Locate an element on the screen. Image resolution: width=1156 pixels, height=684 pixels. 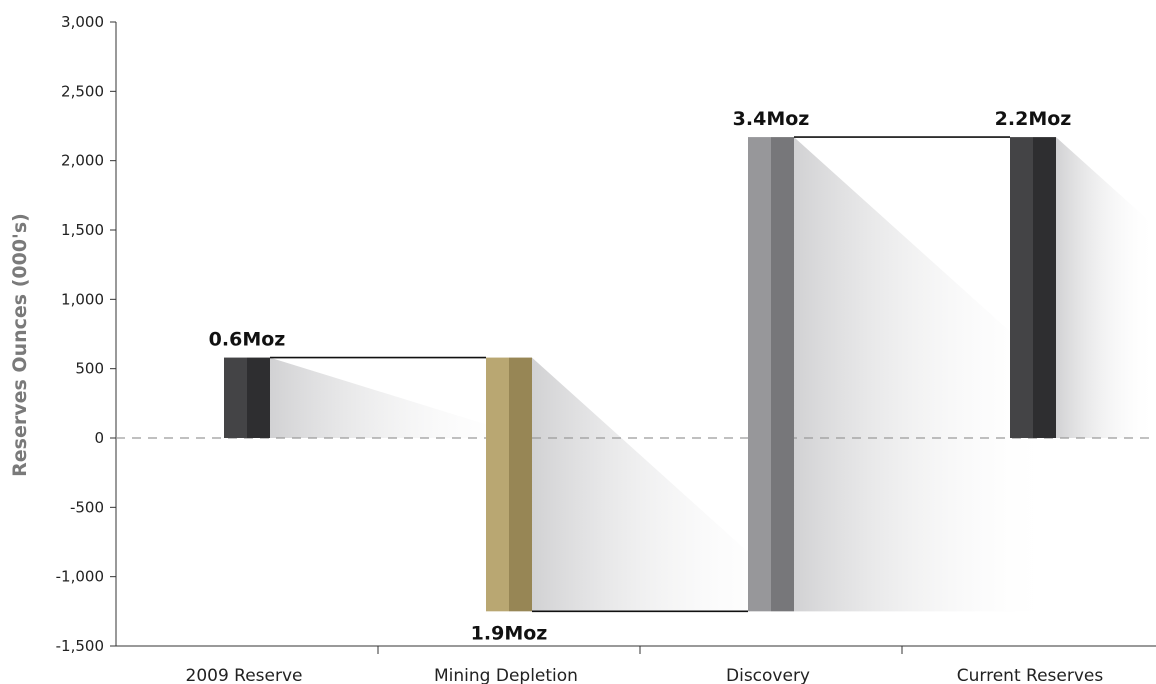
data-label: 0.6Moz is located at coordinates (247, 340).